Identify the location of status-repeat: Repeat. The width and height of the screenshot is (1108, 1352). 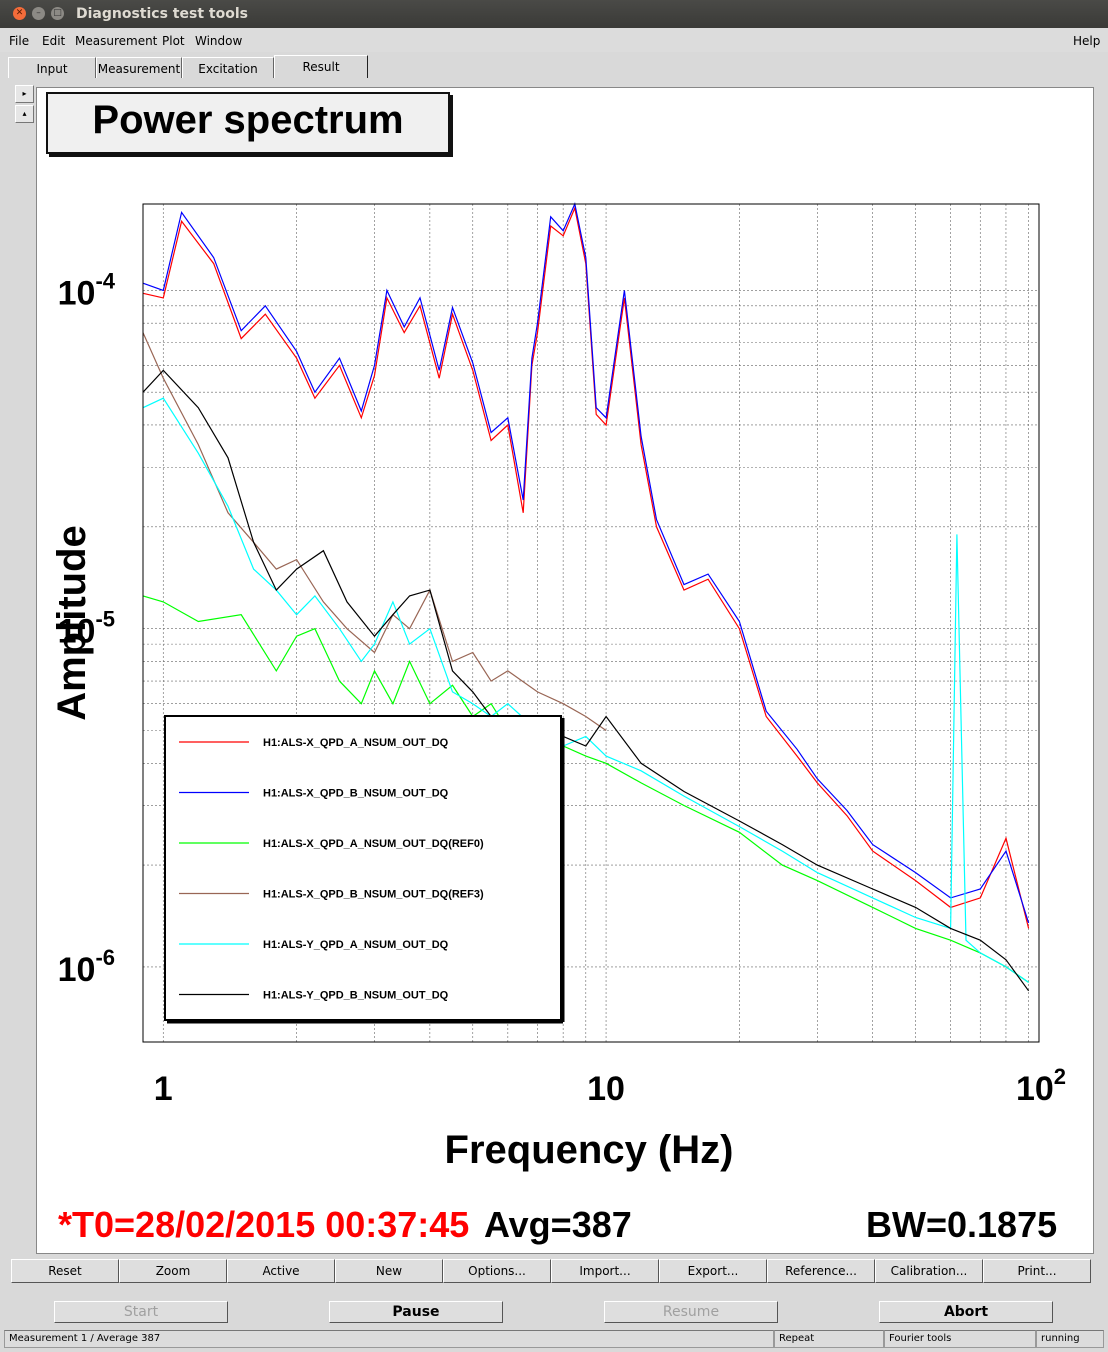
(829, 1339).